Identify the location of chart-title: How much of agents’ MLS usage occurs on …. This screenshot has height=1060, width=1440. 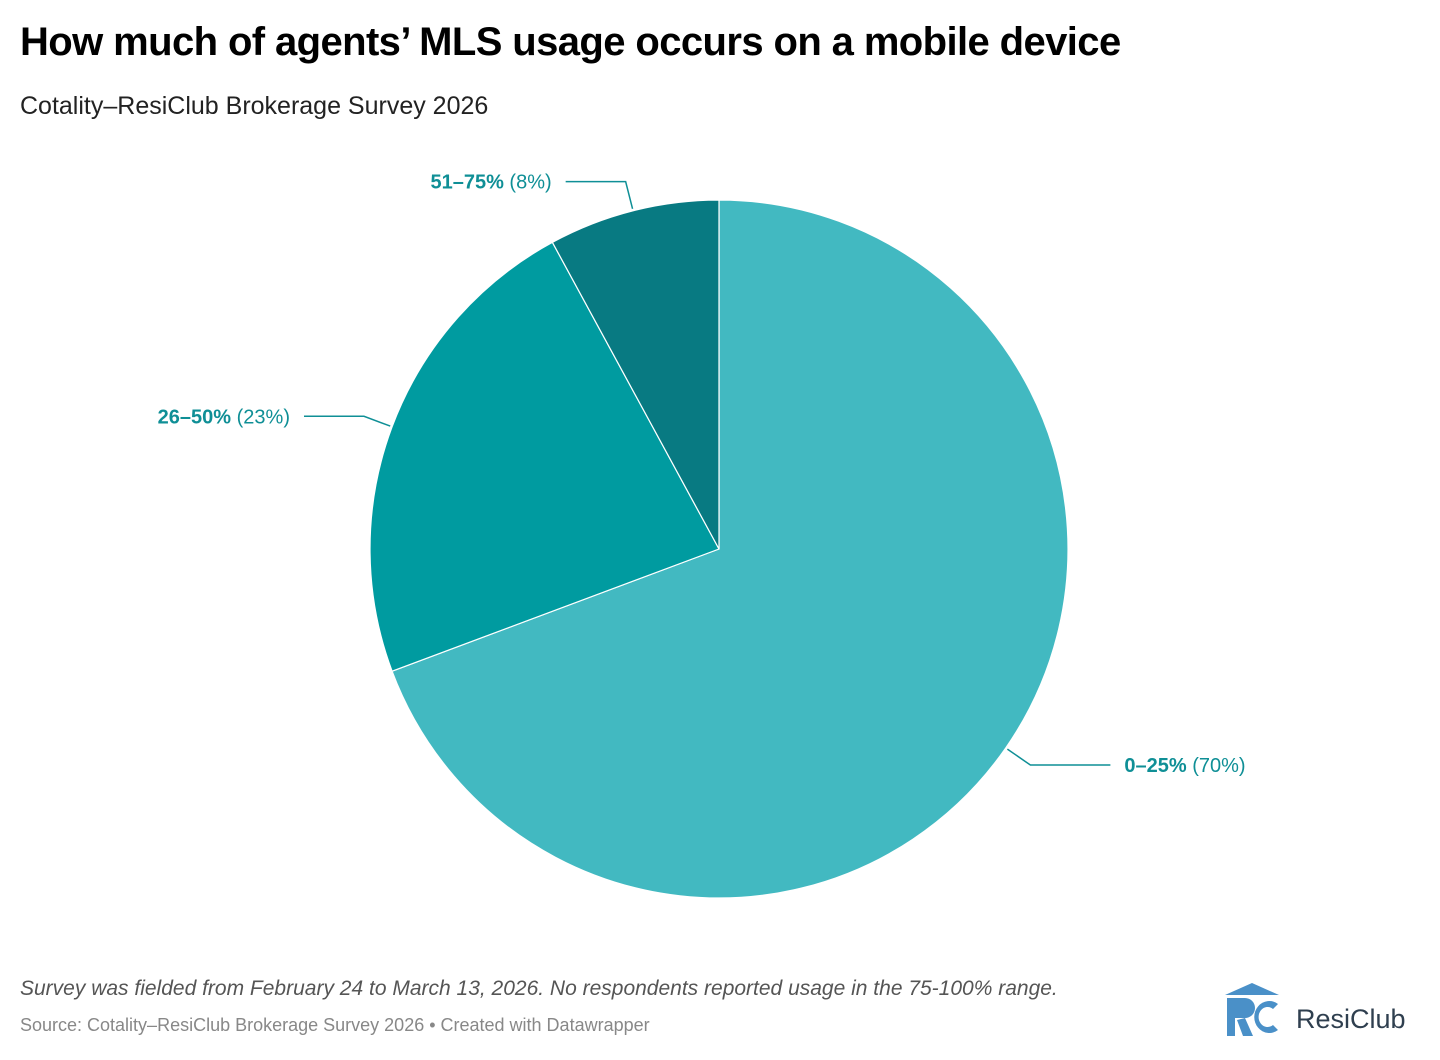
(570, 42).